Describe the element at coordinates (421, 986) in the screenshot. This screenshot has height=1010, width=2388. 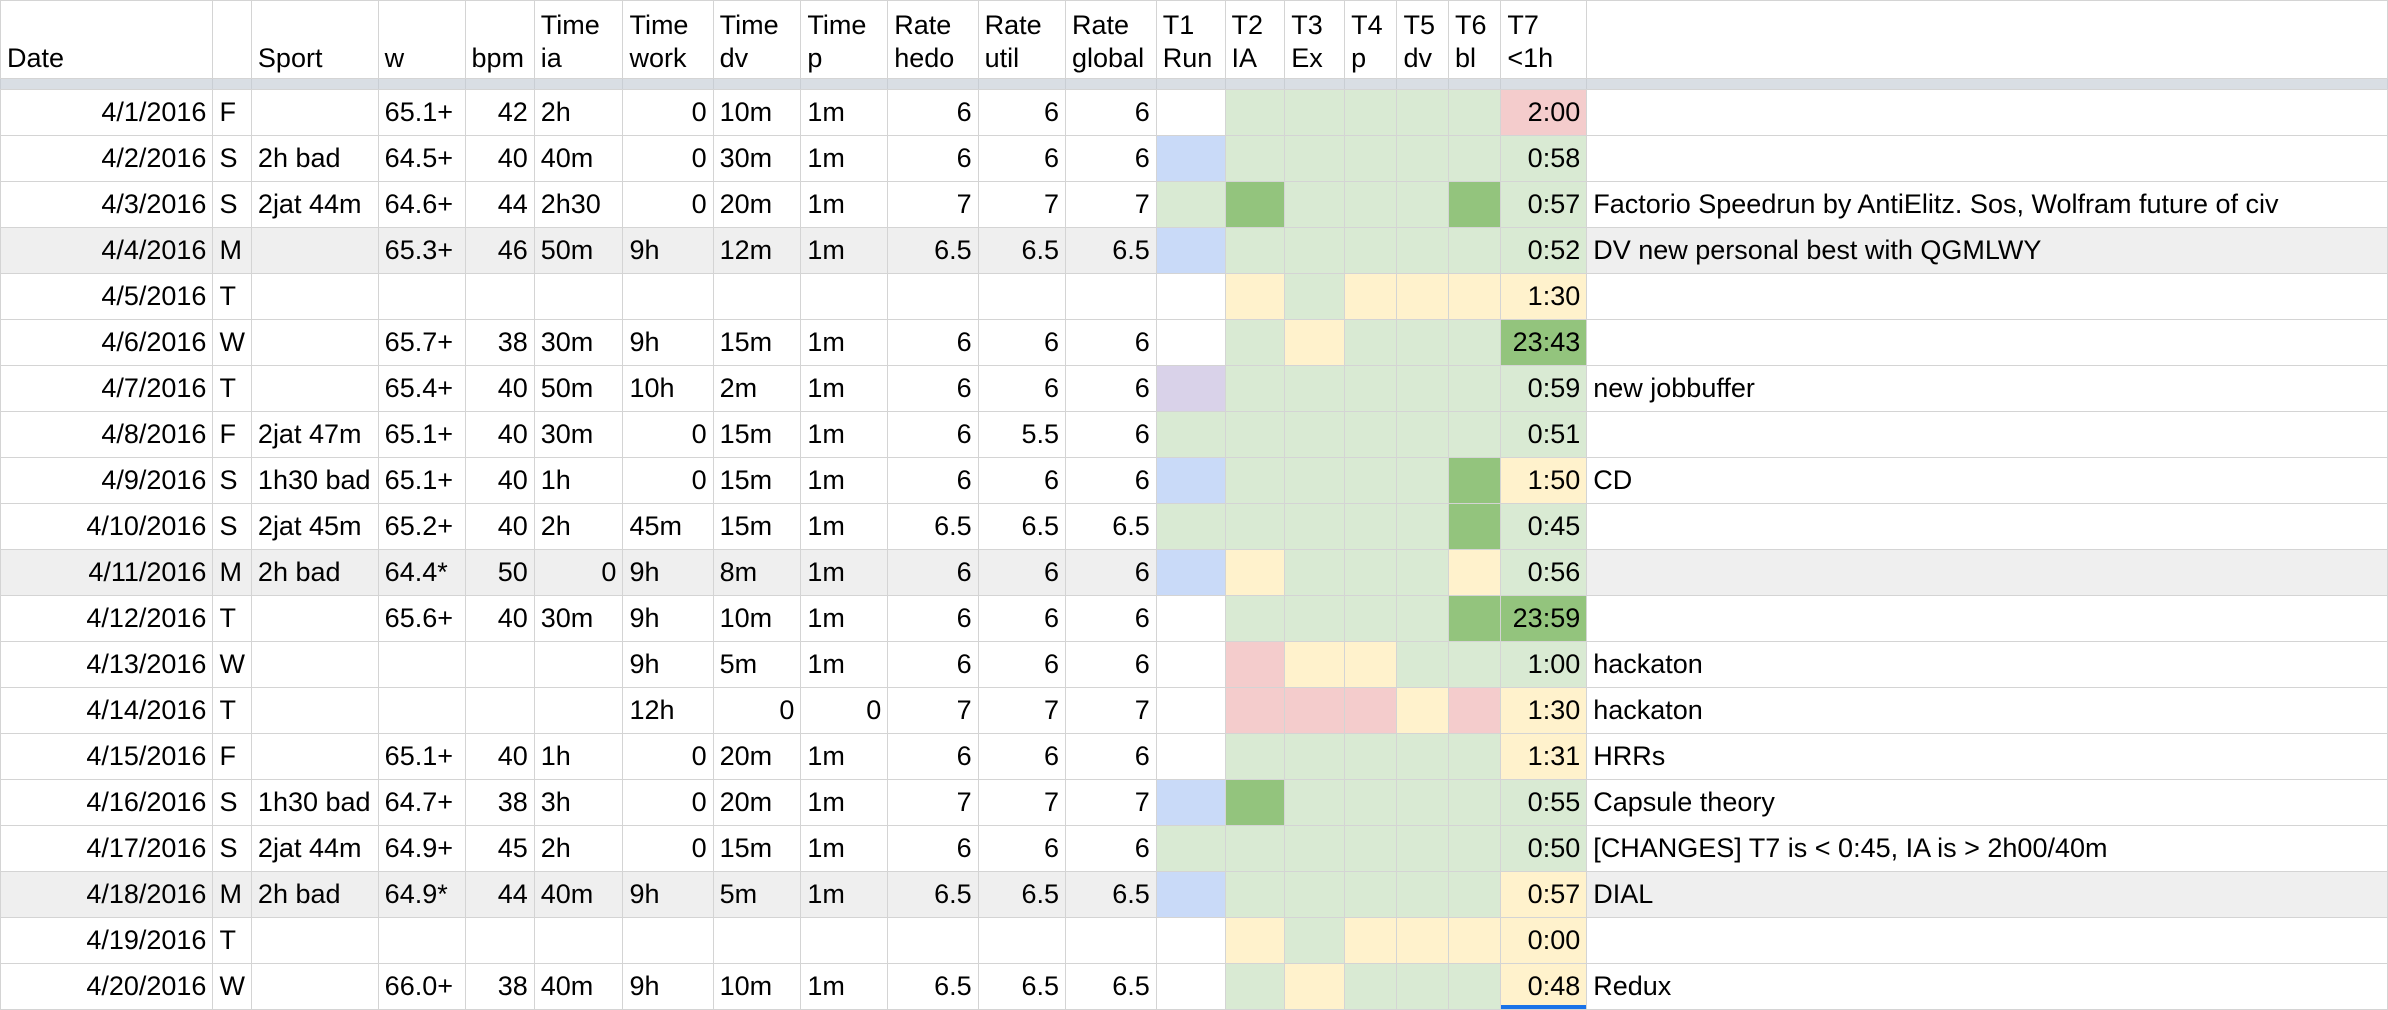
I see `cell-w: 66.0+` at that location.